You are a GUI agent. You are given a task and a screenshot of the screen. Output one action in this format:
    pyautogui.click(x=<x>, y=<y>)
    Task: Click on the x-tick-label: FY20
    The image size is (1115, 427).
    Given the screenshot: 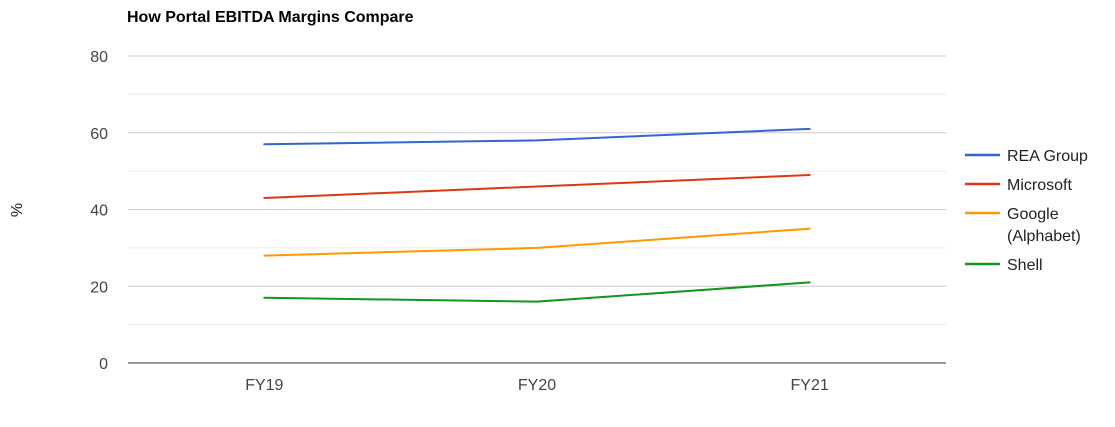 What is the action you would take?
    pyautogui.click(x=537, y=385)
    